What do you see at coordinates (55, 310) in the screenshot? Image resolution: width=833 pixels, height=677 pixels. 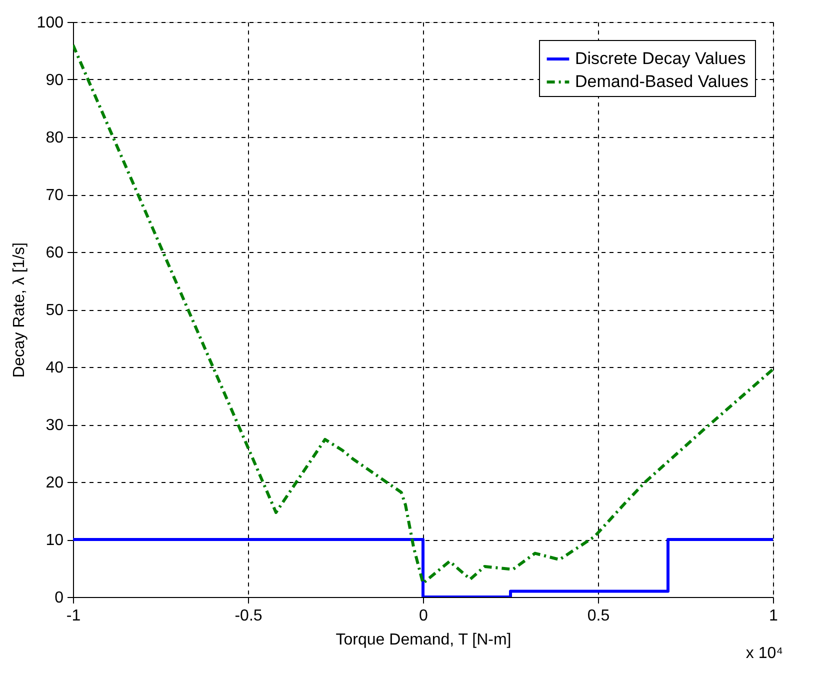 I see `y-tick-label: 50` at bounding box center [55, 310].